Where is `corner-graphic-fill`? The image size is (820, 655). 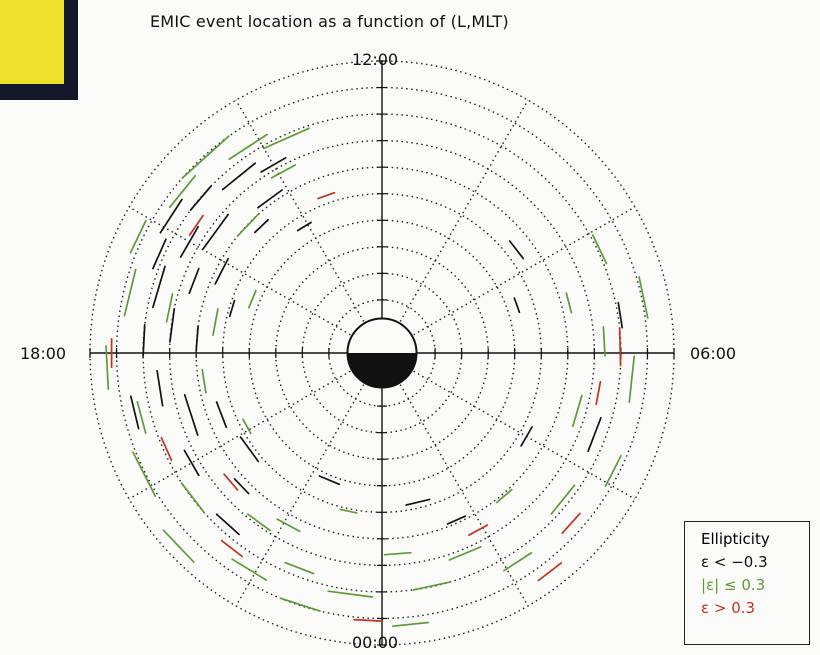
corner-graphic-fill is located at coordinates (32, 42).